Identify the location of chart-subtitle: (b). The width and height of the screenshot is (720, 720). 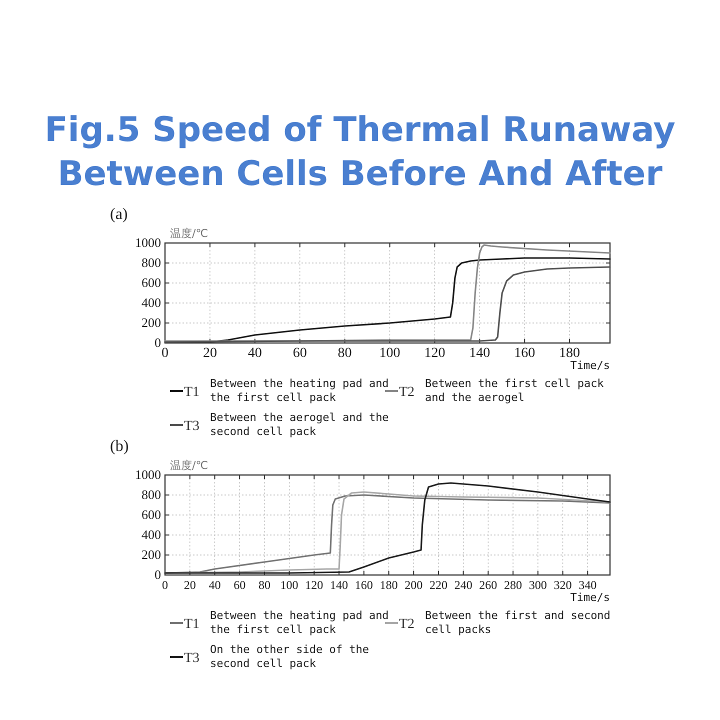
(119, 446).